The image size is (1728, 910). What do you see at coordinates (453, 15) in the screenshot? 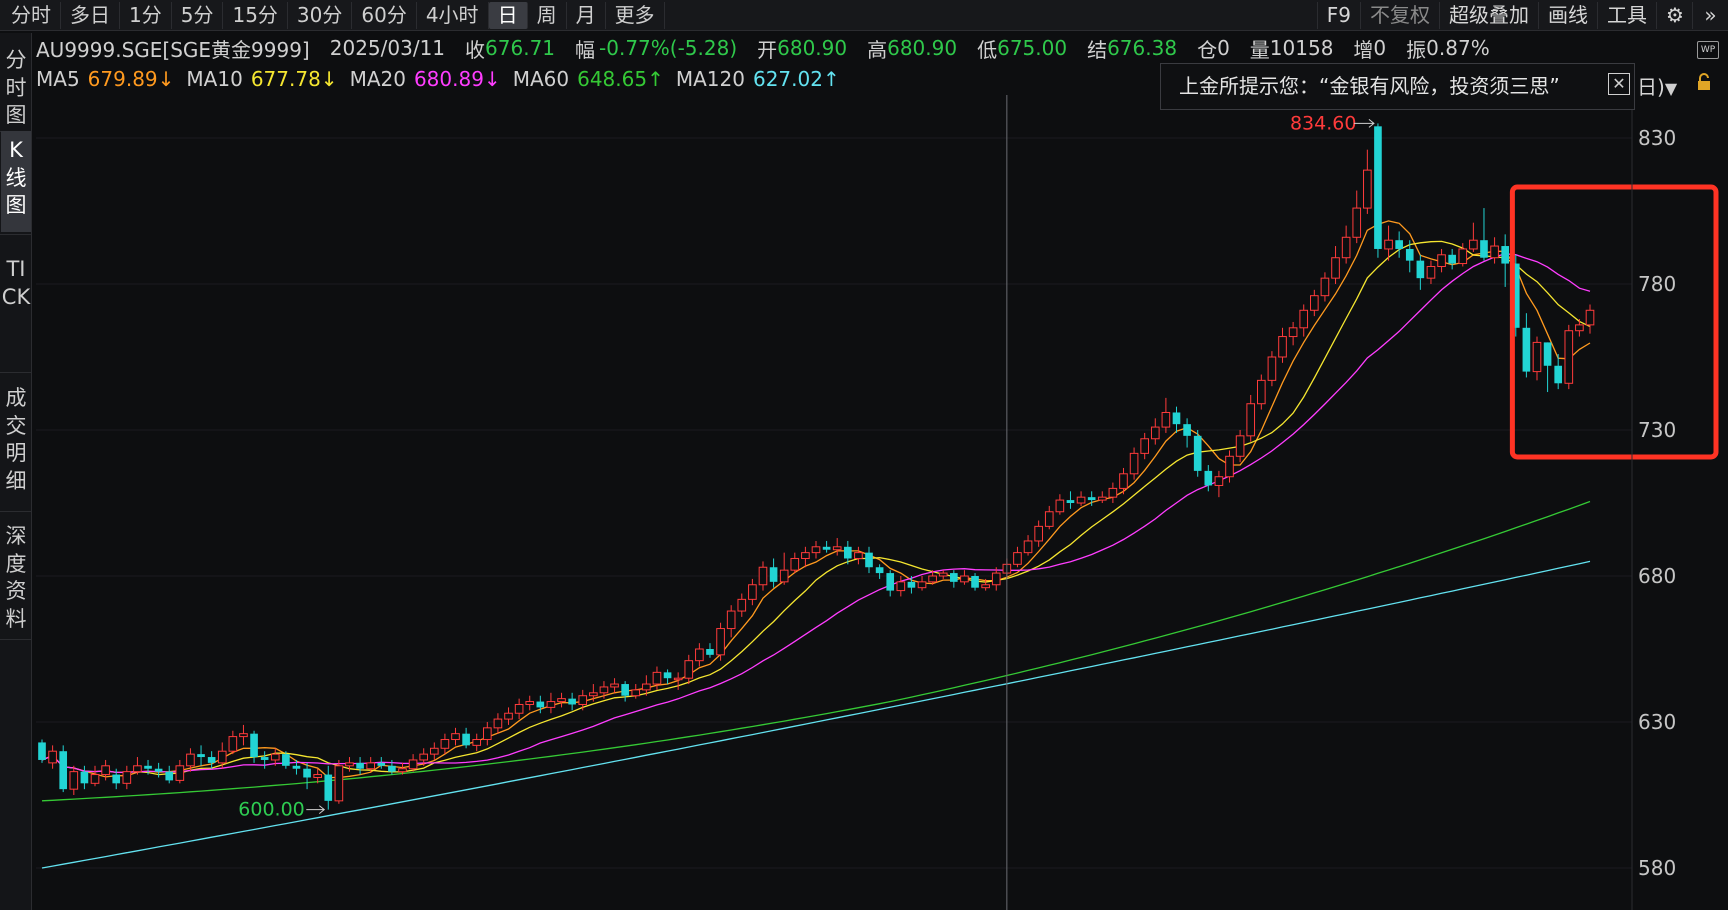
I see `period-tab: 4小时` at bounding box center [453, 15].